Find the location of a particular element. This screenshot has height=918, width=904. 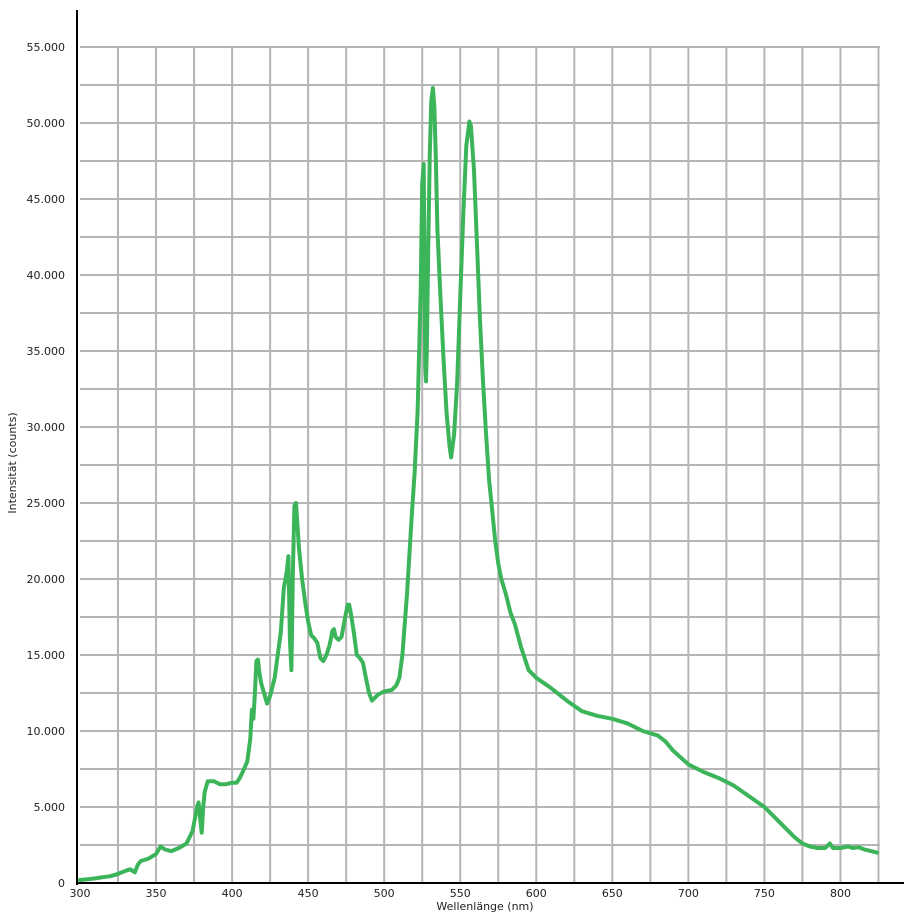

x-tick-label: 300 is located at coordinates (80, 893).